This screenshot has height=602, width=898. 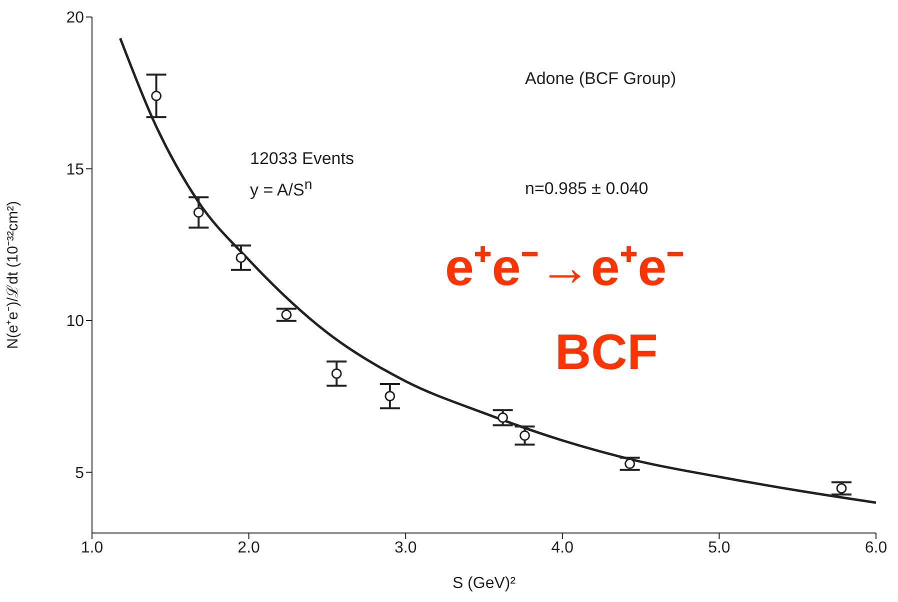 What do you see at coordinates (92, 547) in the screenshot?
I see `x-tick-label: 1.0` at bounding box center [92, 547].